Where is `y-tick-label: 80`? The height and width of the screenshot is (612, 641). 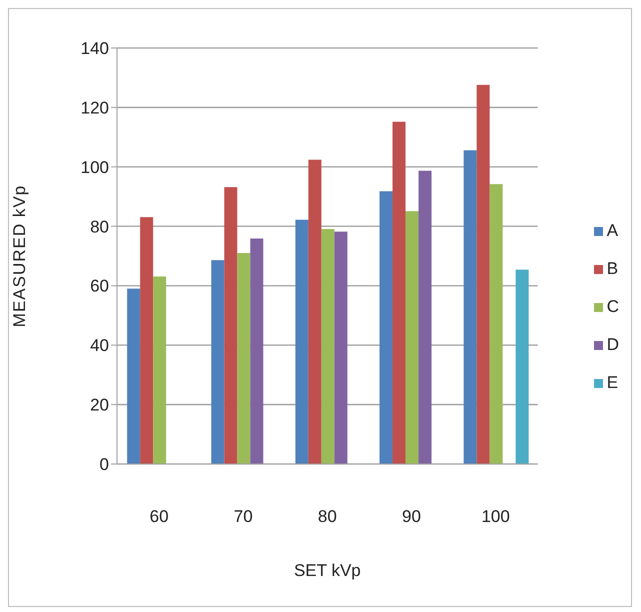
y-tick-label: 80 is located at coordinates (99, 226).